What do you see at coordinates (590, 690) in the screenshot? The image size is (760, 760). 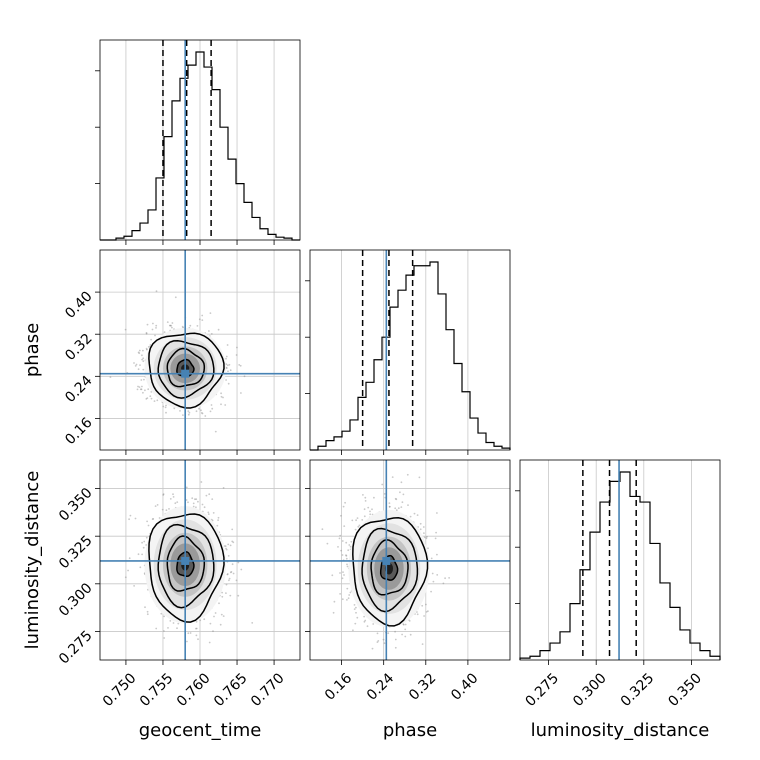 I see `x-tick-label: 0.300` at bounding box center [590, 690].